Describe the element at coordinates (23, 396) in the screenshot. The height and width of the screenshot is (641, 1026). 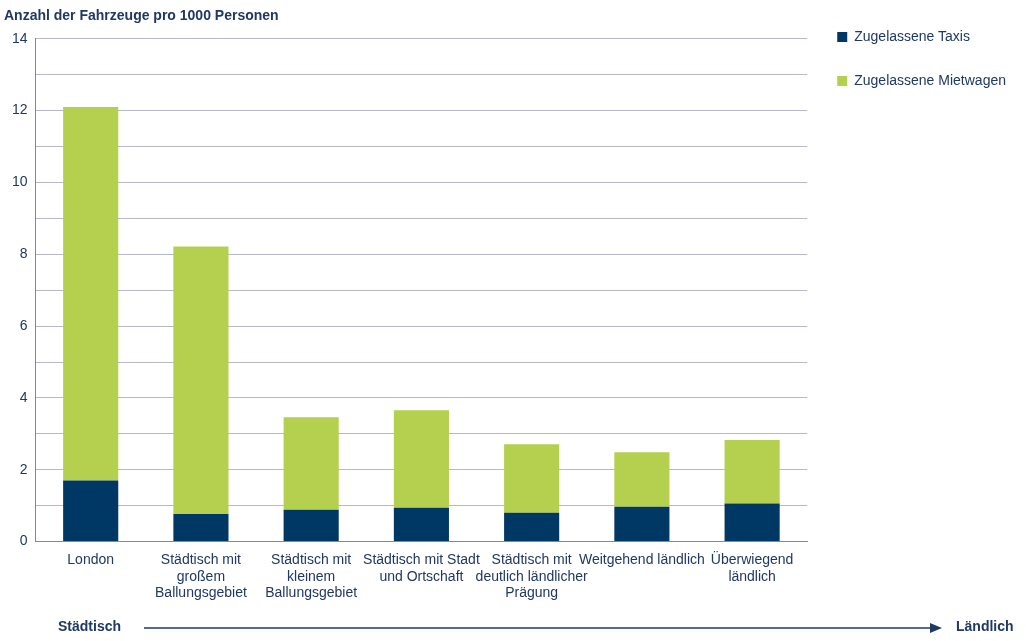
I see `y-tick-label: 4` at that location.